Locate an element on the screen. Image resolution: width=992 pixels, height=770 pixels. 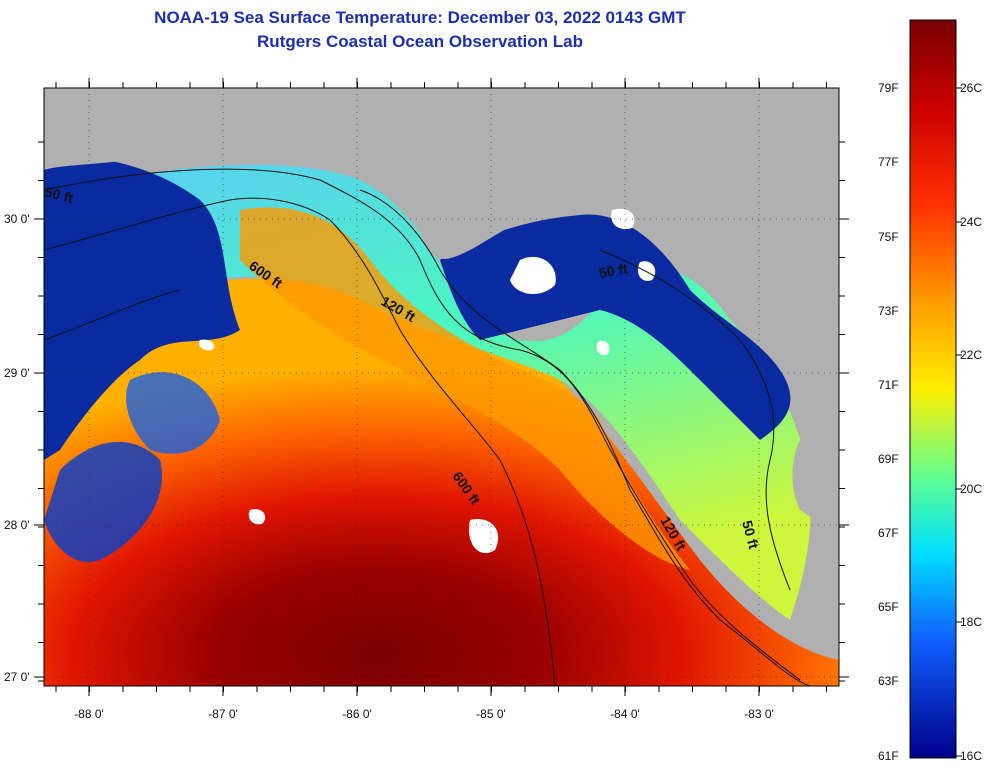
colorbar-c-label: 24C is located at coordinates (971, 222).